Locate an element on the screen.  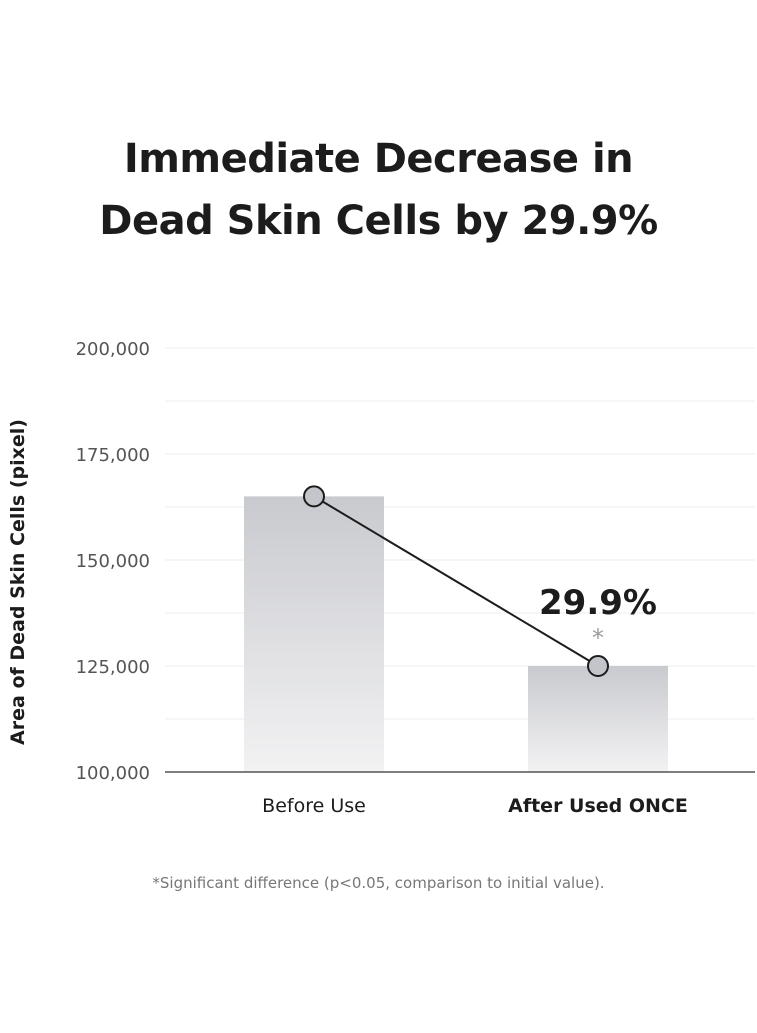
y-axis-label: Area of Dead Skin Cells (pixel) is located at coordinates (18, 582).